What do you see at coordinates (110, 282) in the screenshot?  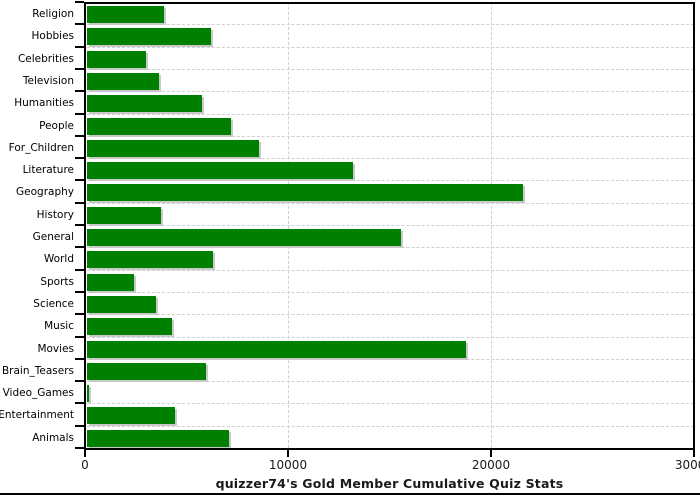 I see `bar-sports` at bounding box center [110, 282].